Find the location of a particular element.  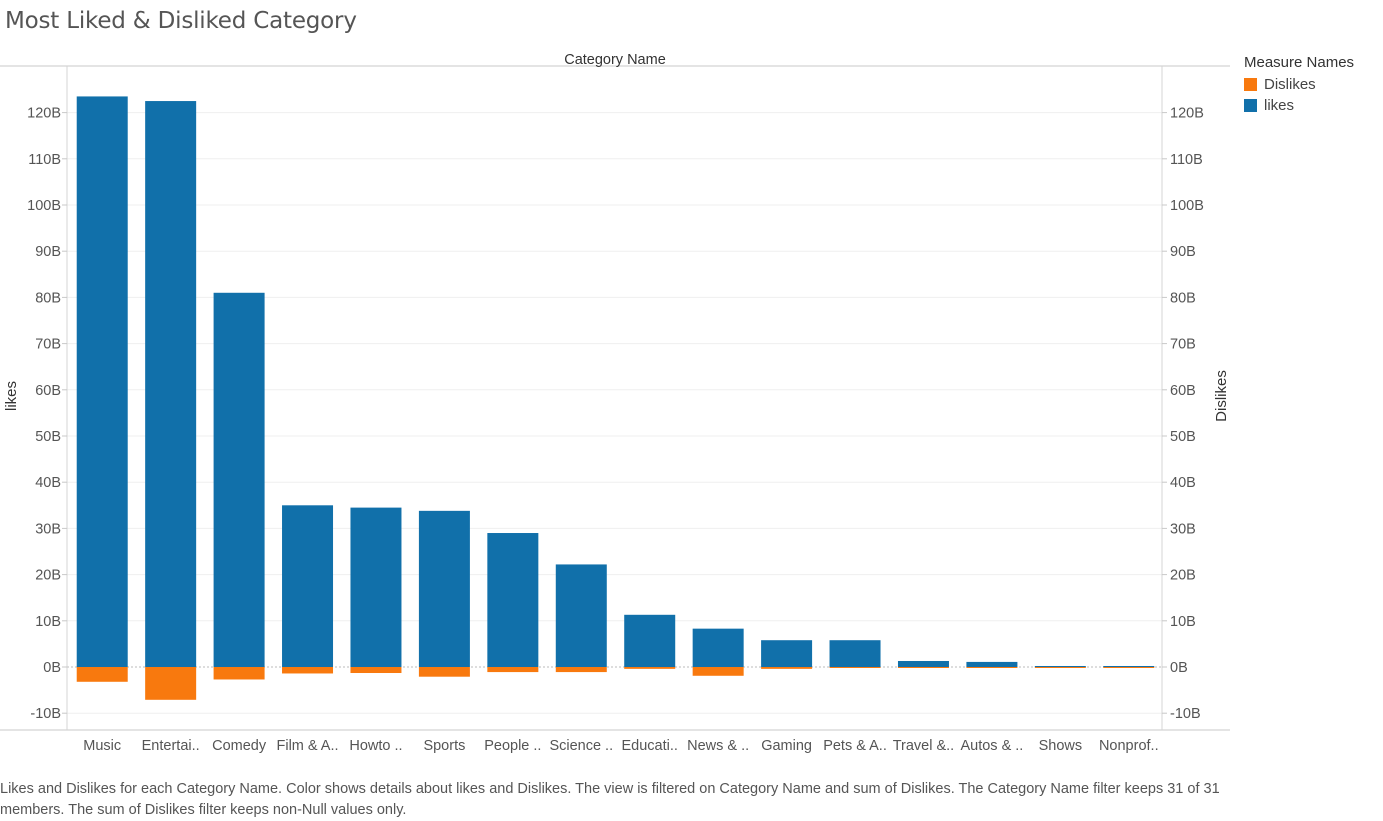

legend-item-likes: likes is located at coordinates (1299, 105).